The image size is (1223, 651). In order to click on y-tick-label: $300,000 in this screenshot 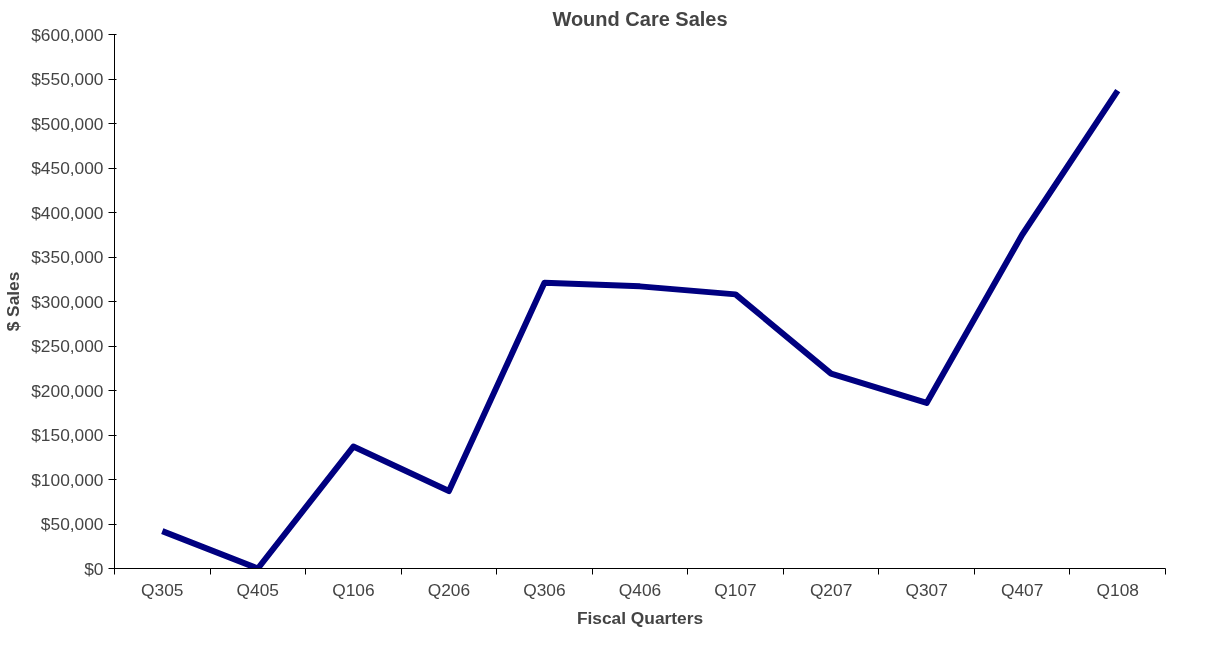, I will do `click(67, 301)`.